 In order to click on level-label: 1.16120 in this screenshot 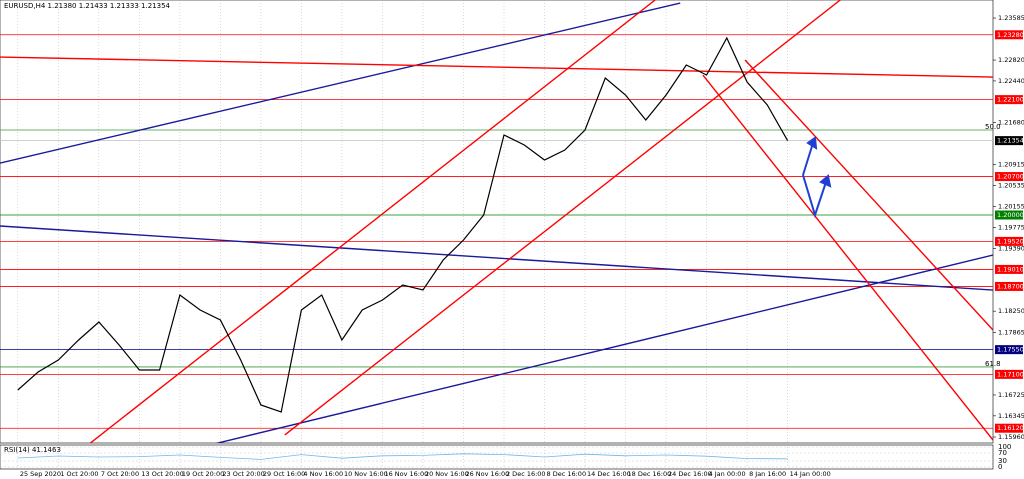, I will do `click(1010, 428)`.